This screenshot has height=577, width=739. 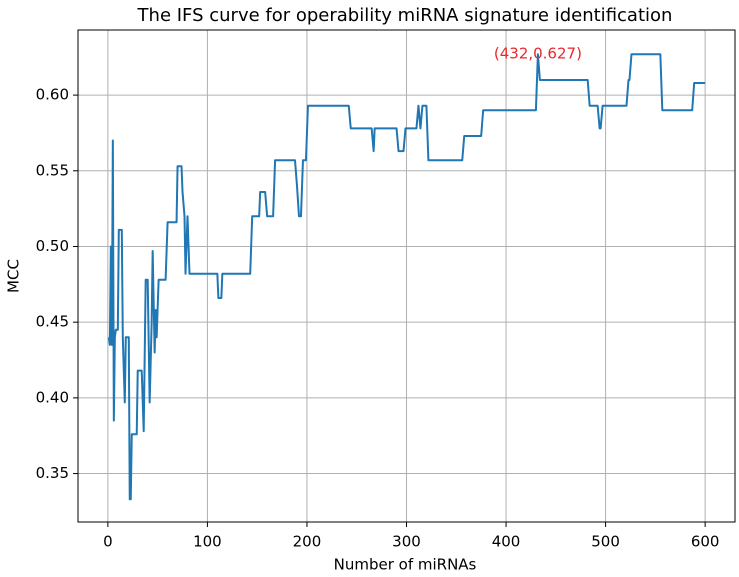 What do you see at coordinates (207, 542) in the screenshot?
I see `x-tick-label: 100` at bounding box center [207, 542].